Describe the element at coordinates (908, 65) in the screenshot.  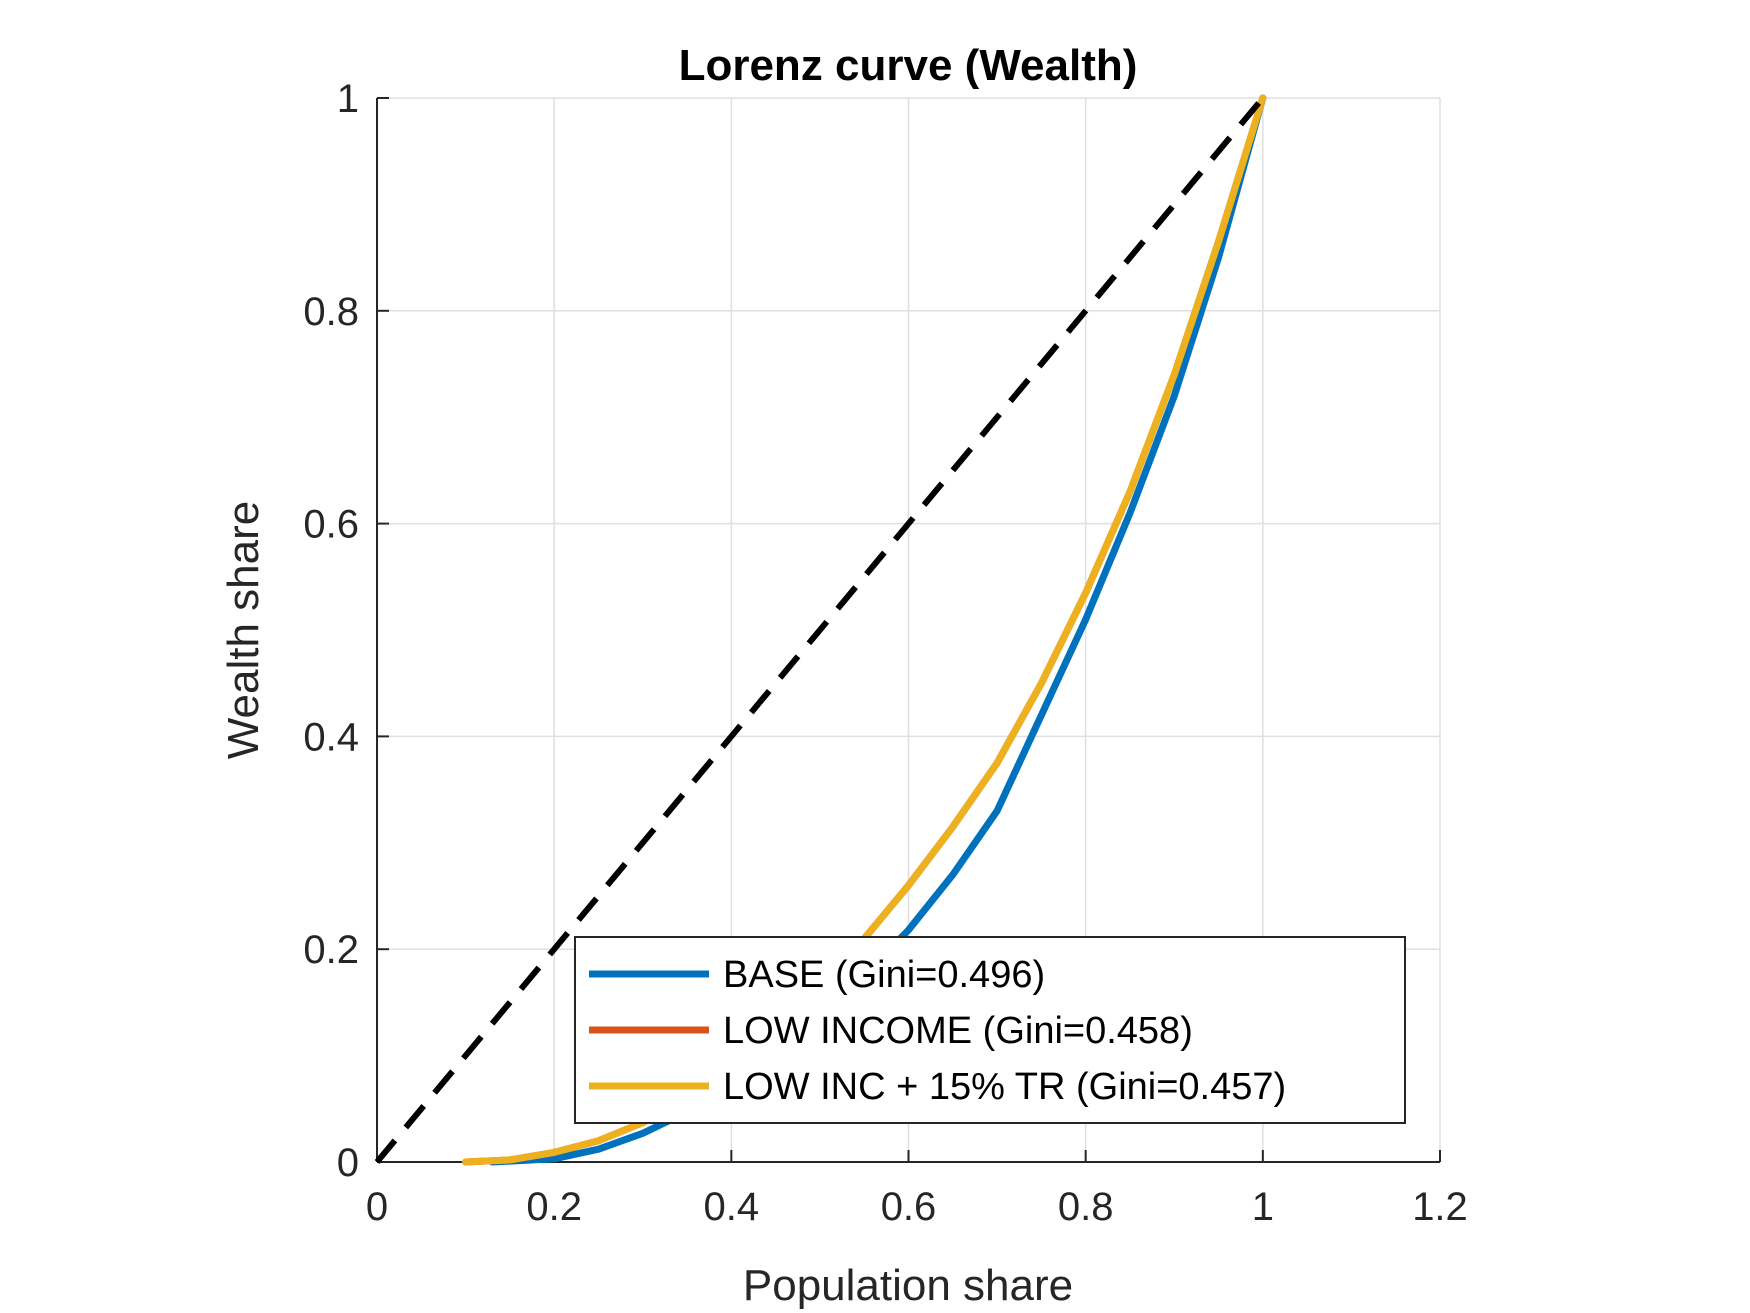
I see `chart-title: Lorenz curve (Wealth)` at that location.